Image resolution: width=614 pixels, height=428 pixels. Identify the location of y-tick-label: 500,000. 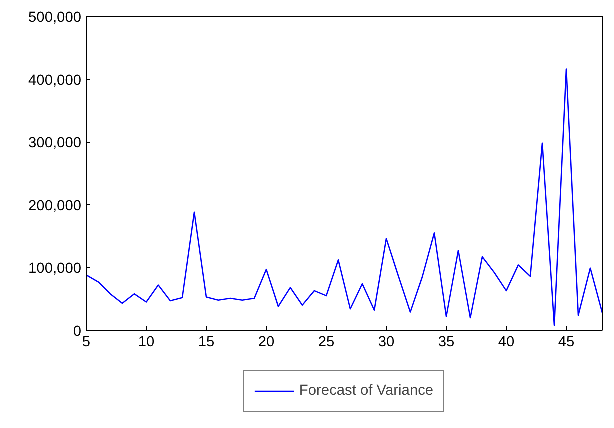
(55, 18).